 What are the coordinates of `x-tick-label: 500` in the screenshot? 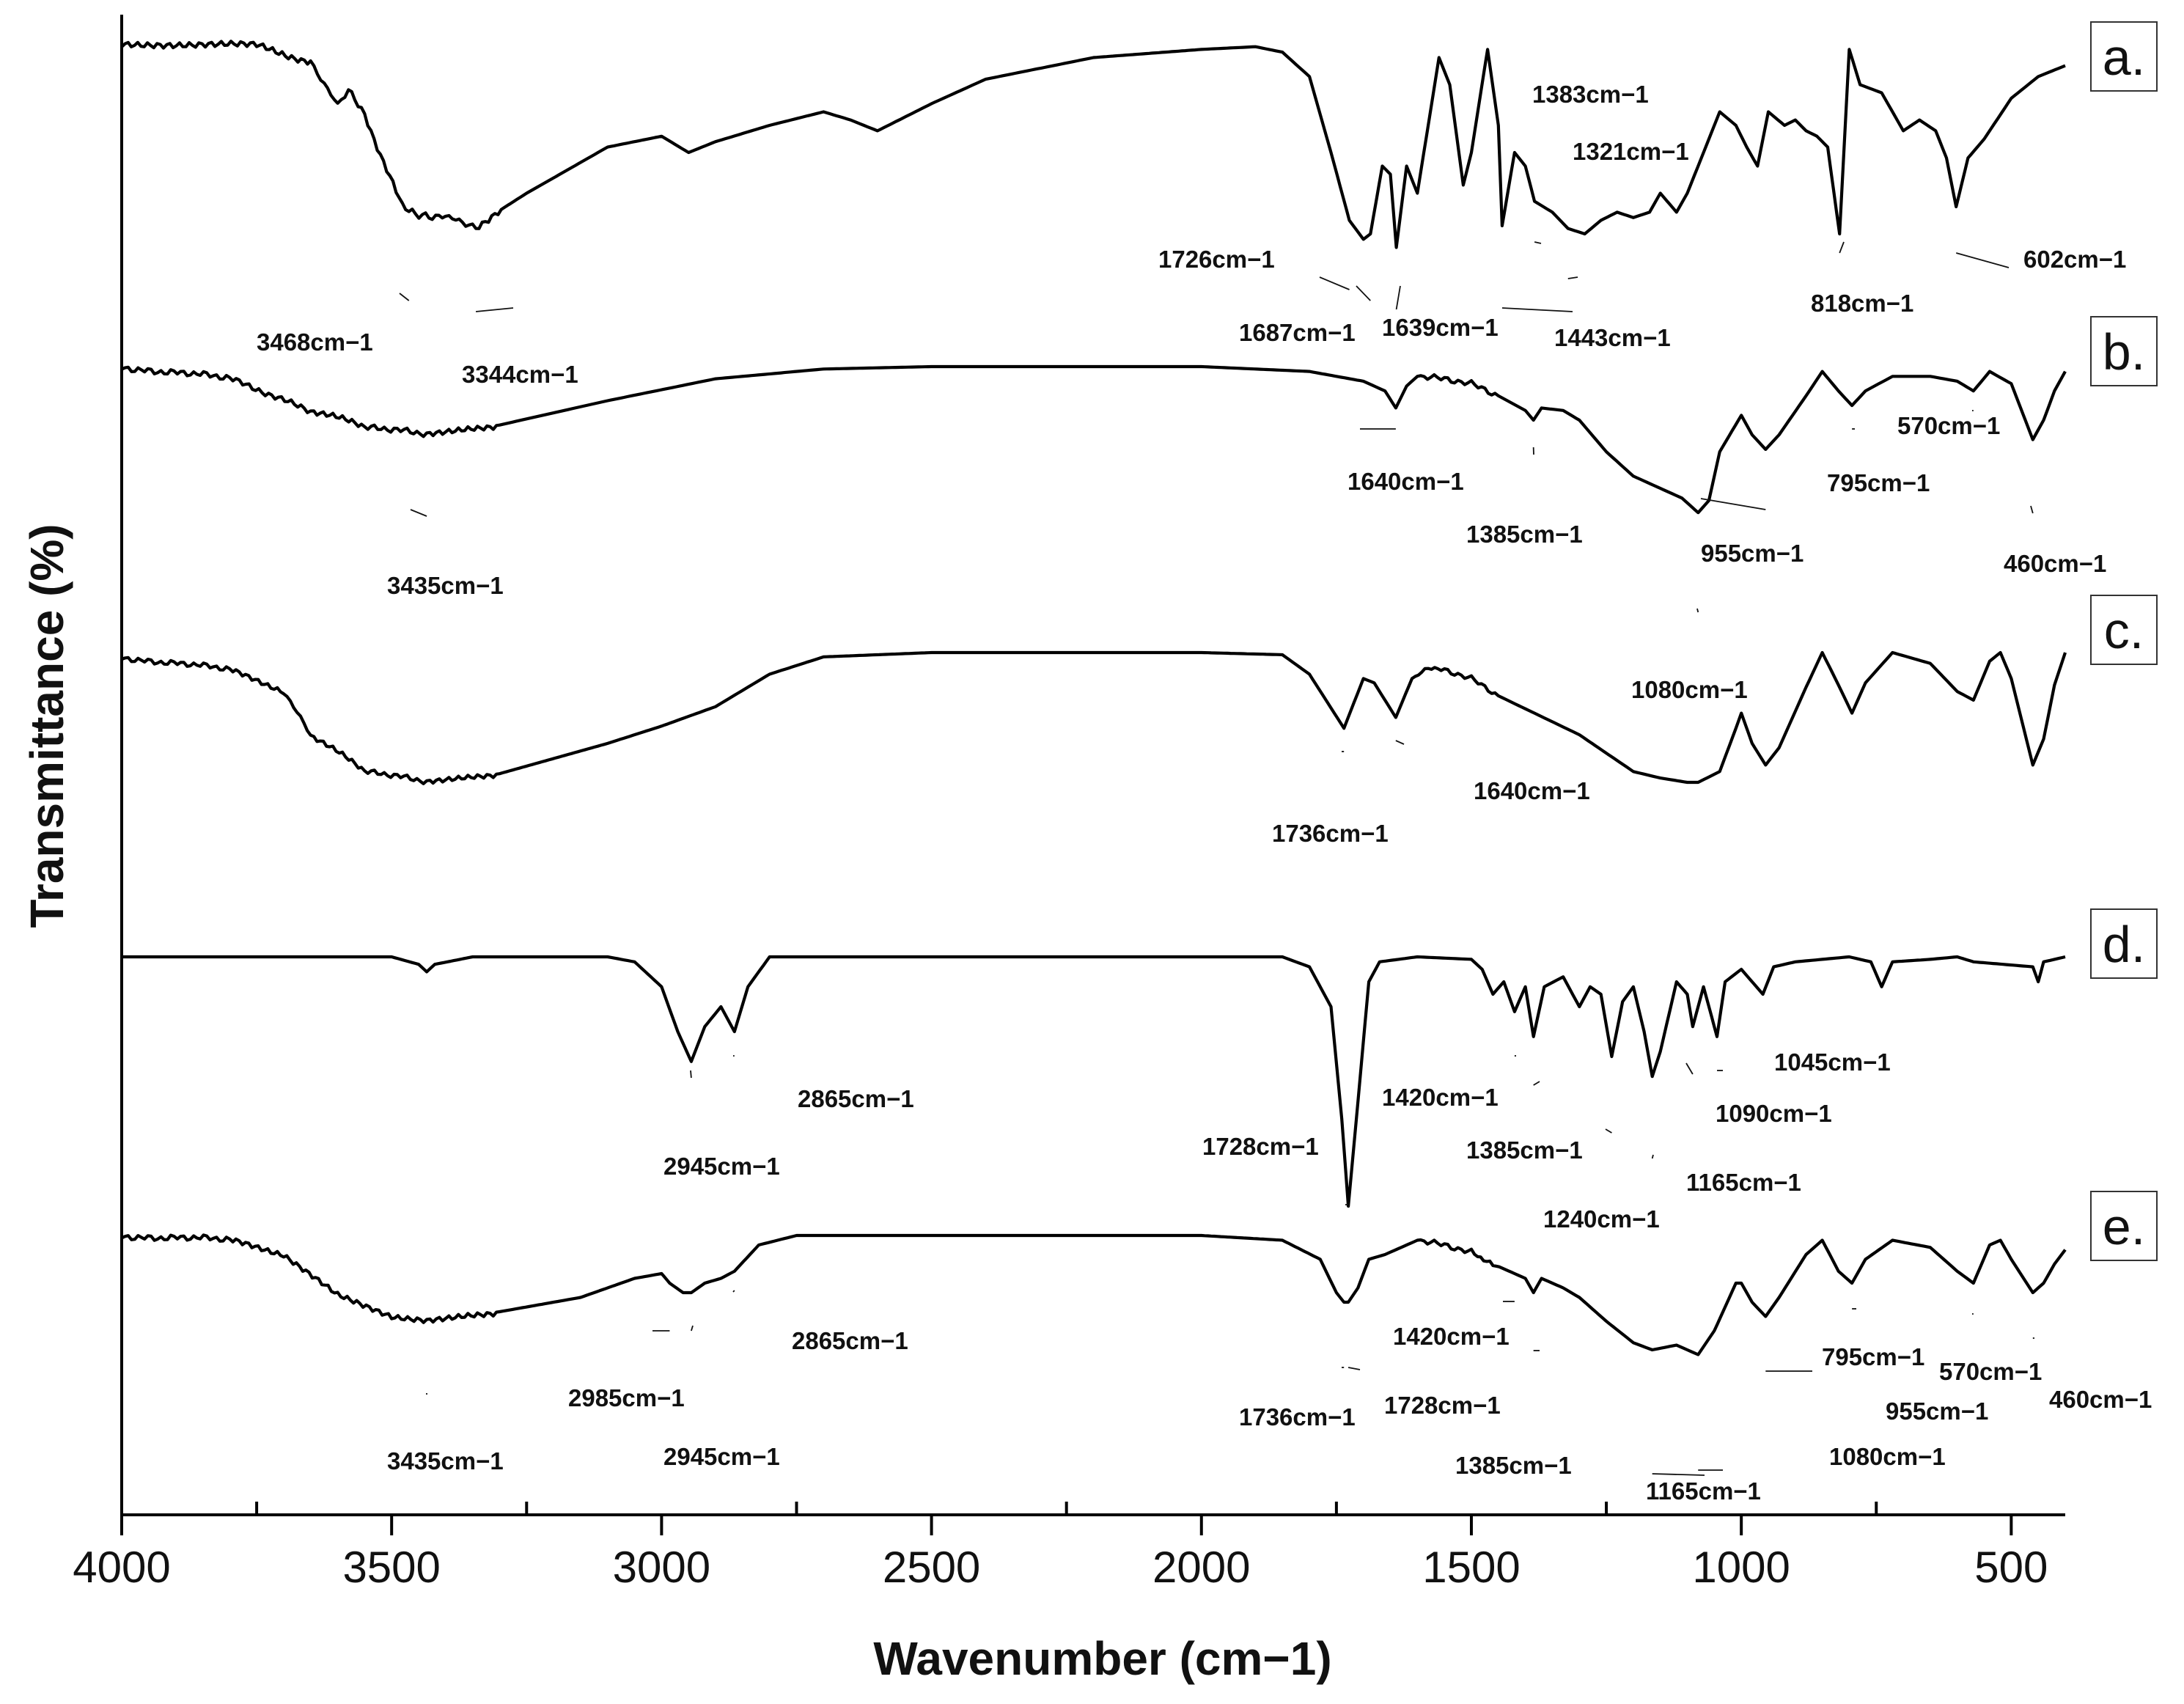 It's located at (2011, 1567).